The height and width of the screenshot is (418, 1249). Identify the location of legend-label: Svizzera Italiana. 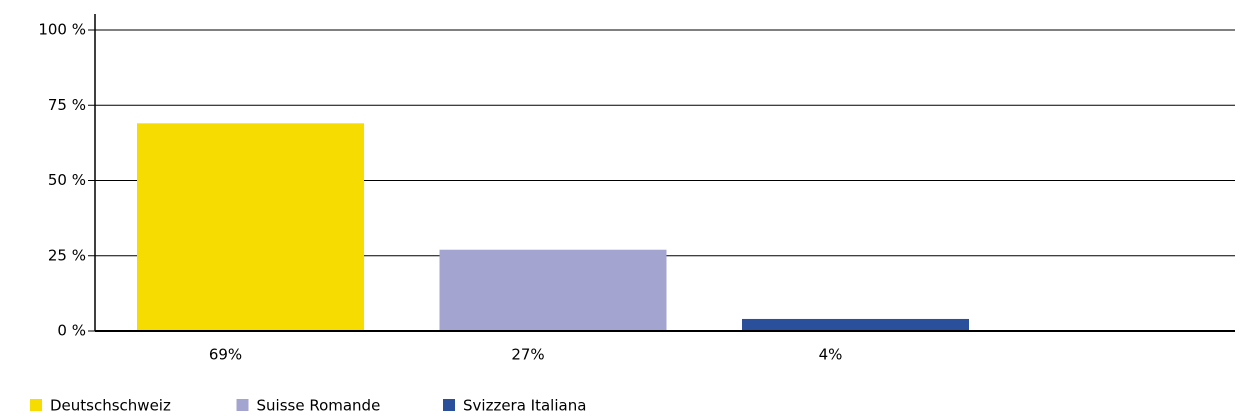
(524, 406).